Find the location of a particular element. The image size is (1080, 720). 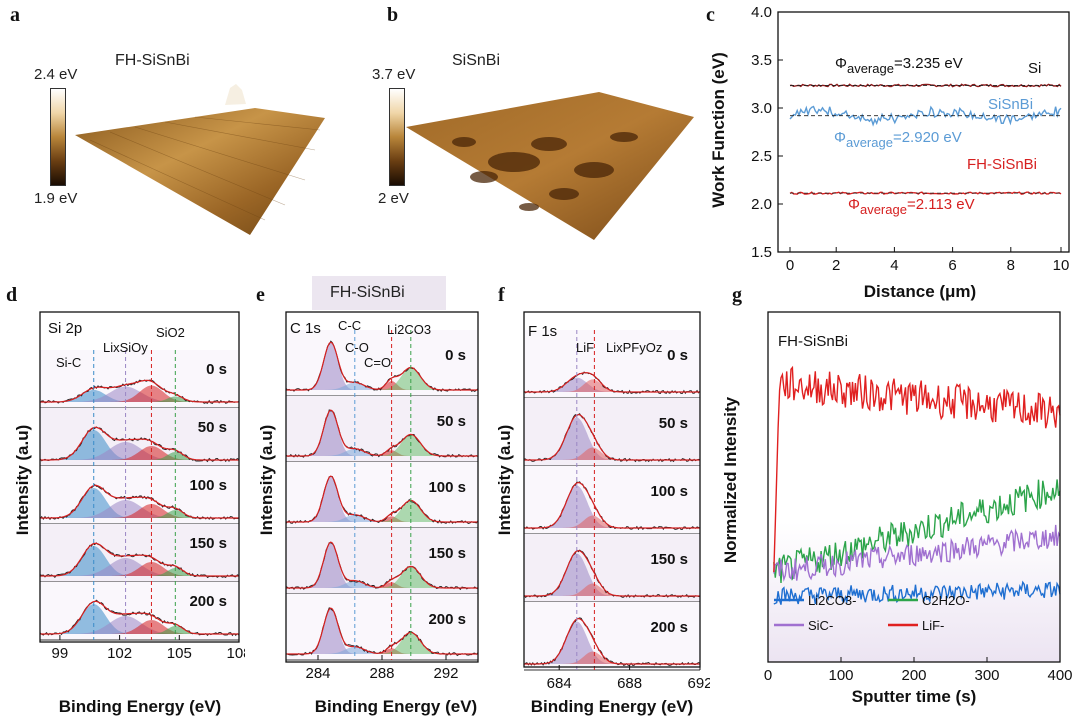

chart-c-ylabel: Work Function (eV) is located at coordinates (718, 130).